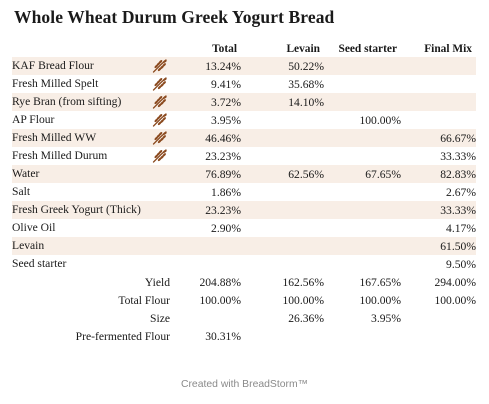 Image resolution: width=489 pixels, height=404 pixels. What do you see at coordinates (226, 228) in the screenshot?
I see `total-percent: 2.90%` at bounding box center [226, 228].